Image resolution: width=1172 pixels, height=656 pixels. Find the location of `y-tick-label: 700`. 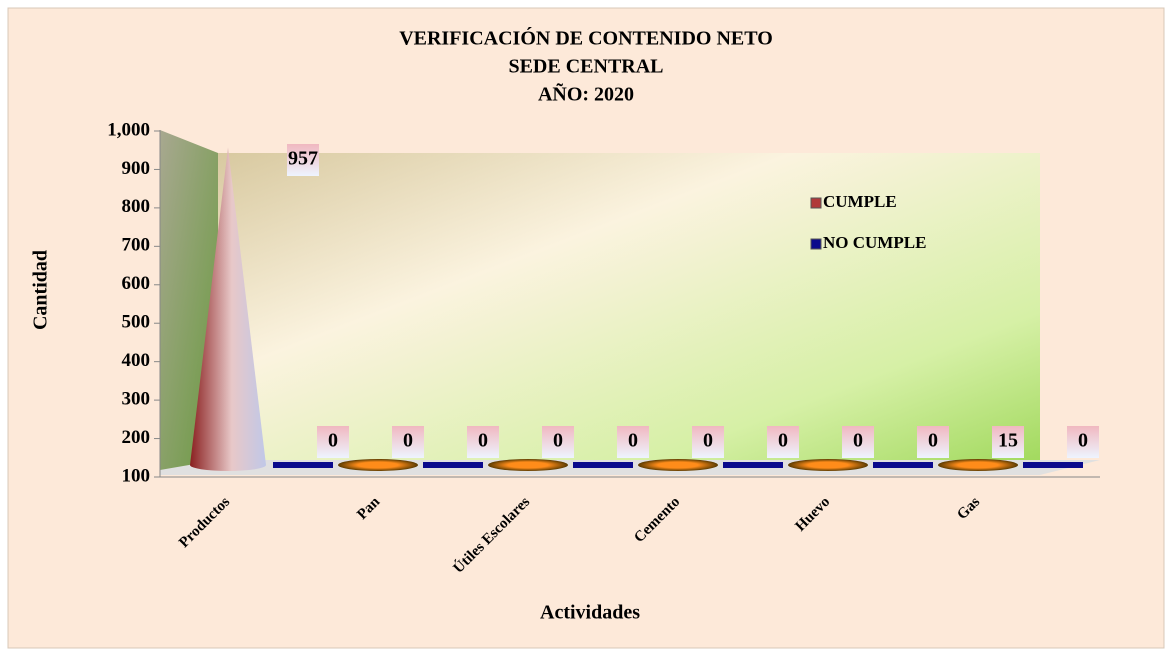

y-tick-label: 700 is located at coordinates (136, 245).